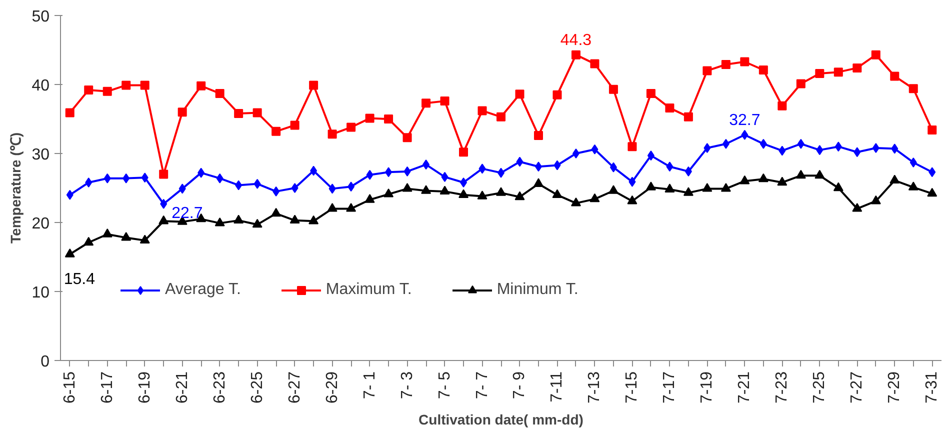 The image size is (951, 430). I want to click on x-tick-label: 7-19, so click(707, 387).